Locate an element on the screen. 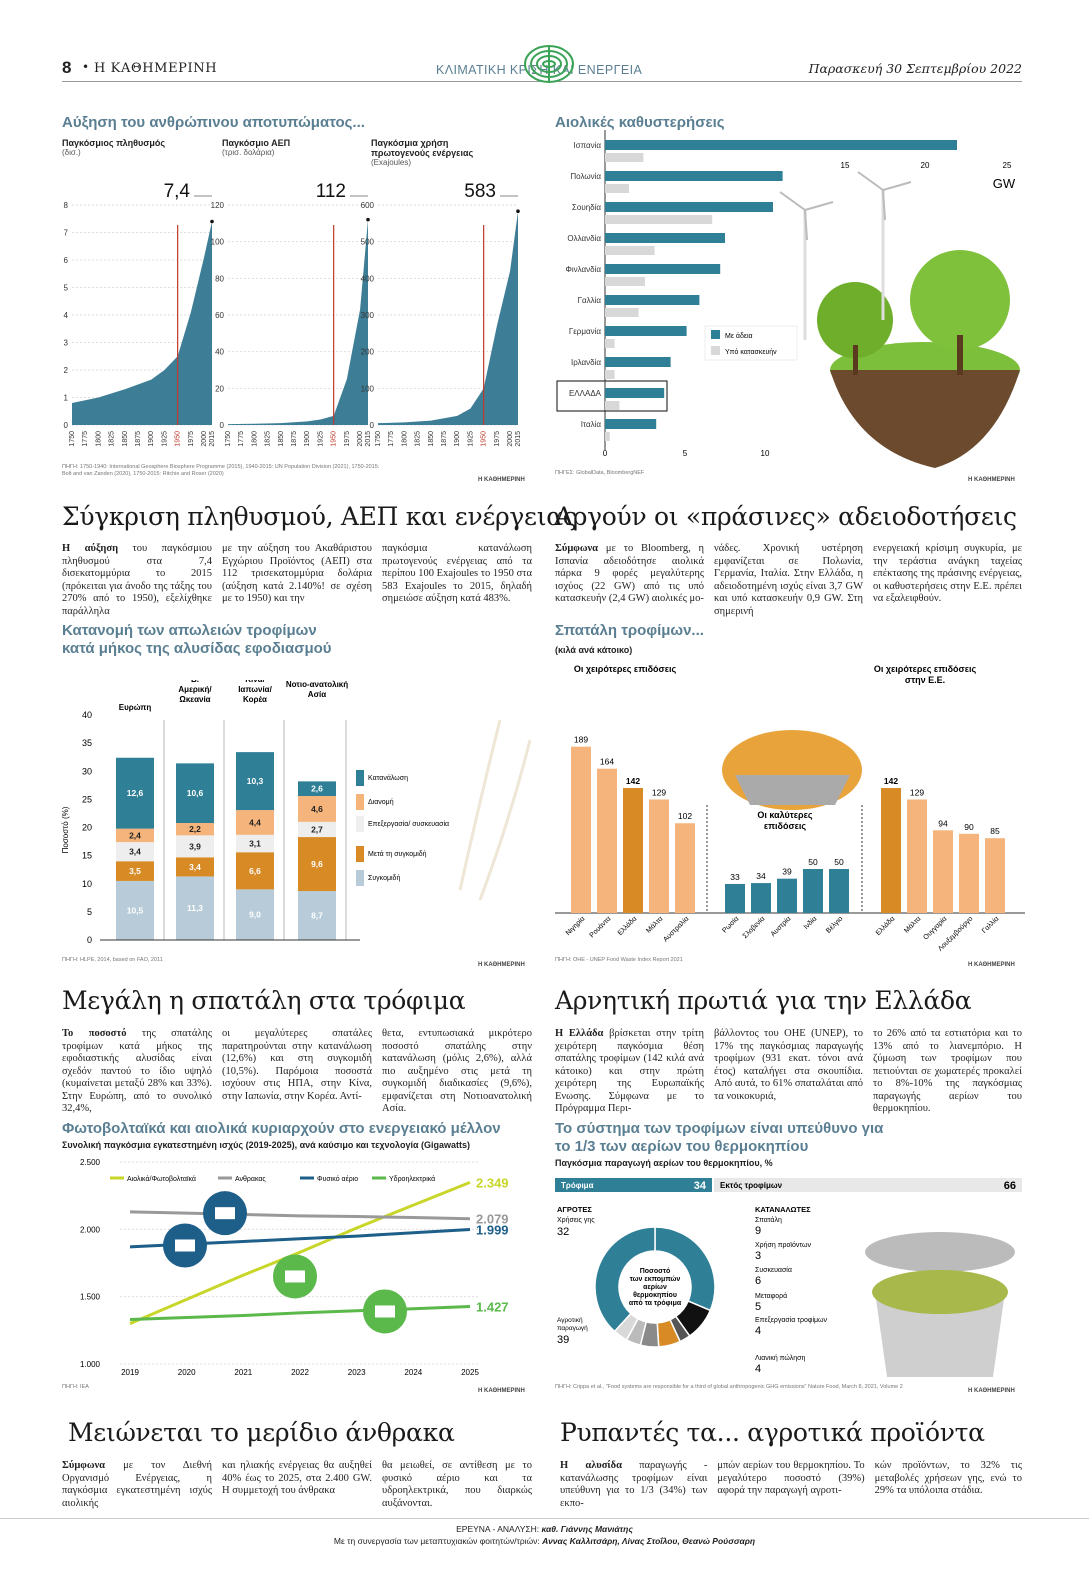  panel5-brand: Η ΚΑΘΗΜΕΡΙΝΗ is located at coordinates (501, 1391).